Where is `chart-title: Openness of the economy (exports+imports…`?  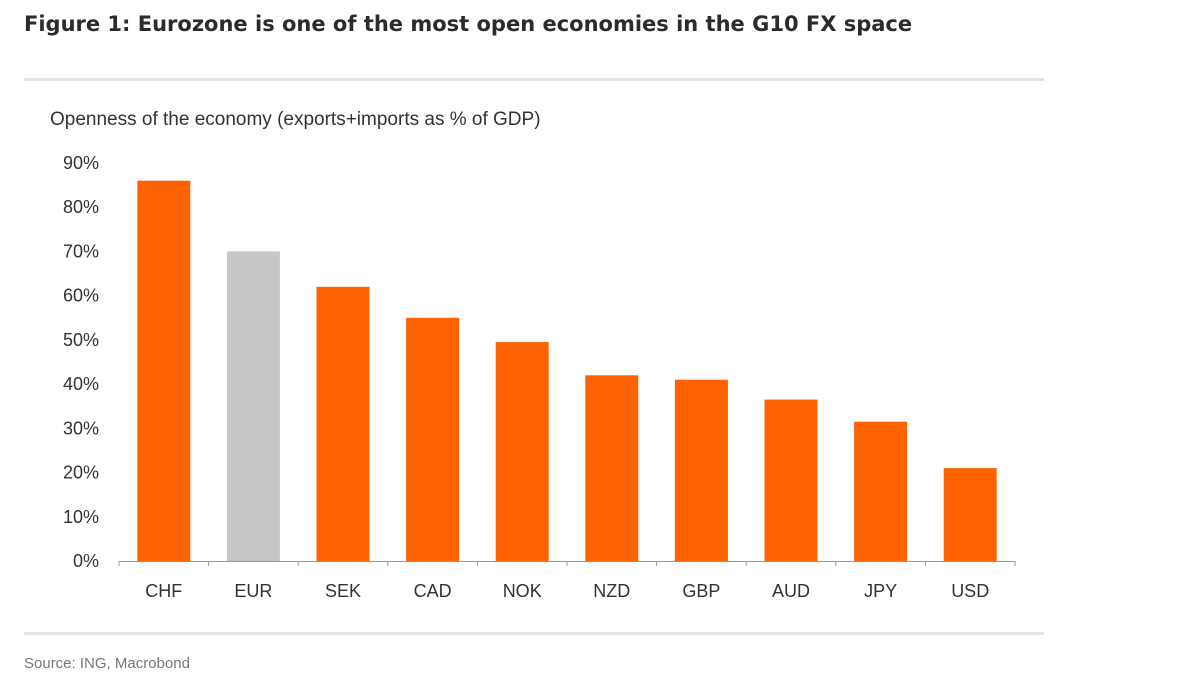
chart-title: Openness of the economy (exports+imports… is located at coordinates (295, 119).